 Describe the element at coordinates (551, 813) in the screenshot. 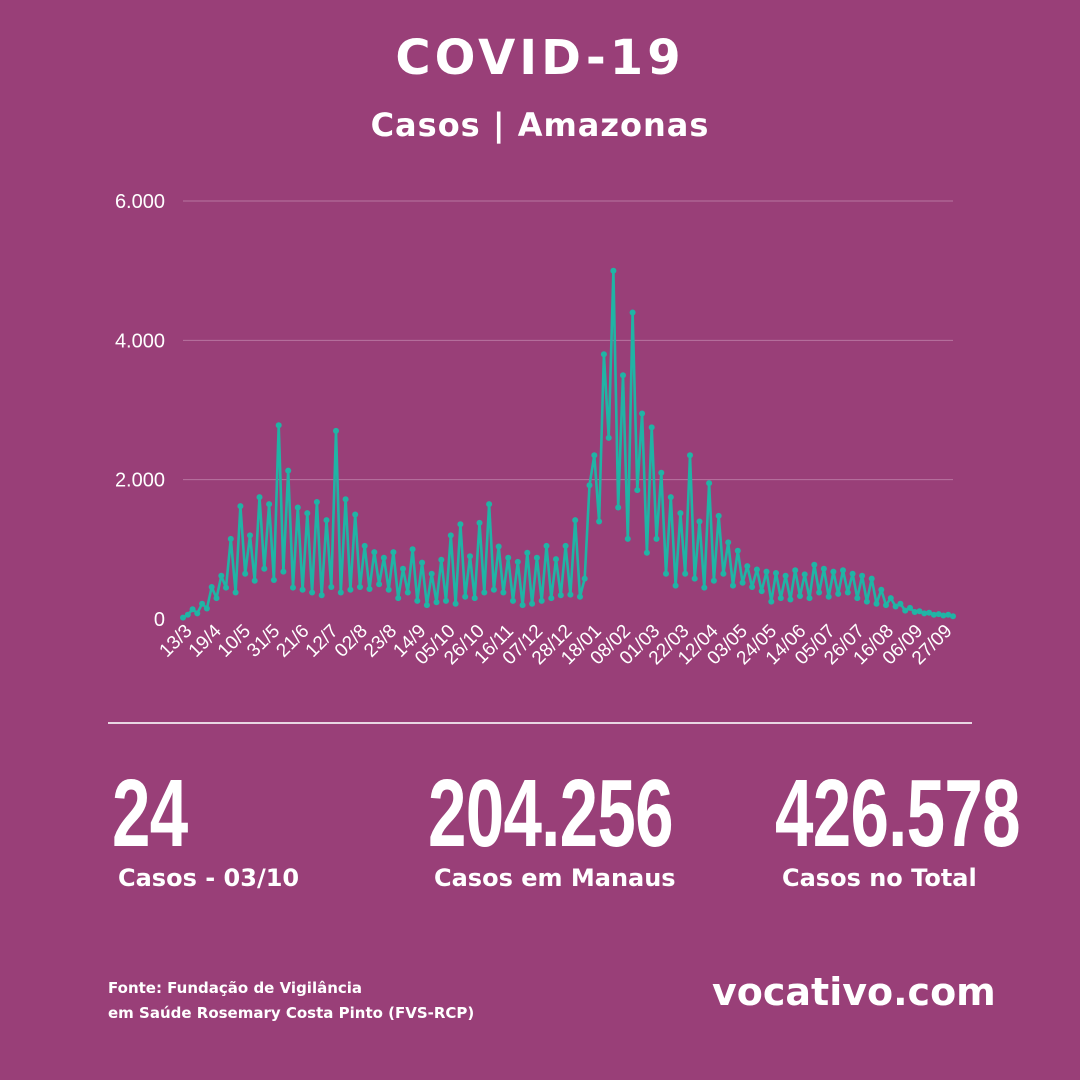

I see `manaus-cases-value: 204.256` at that location.